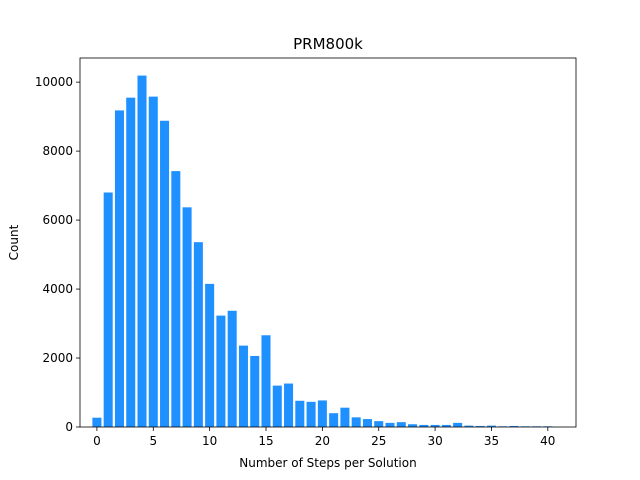 This screenshot has width=640, height=480. What do you see at coordinates (14, 242) in the screenshot?
I see `y-axis-label: Count` at bounding box center [14, 242].